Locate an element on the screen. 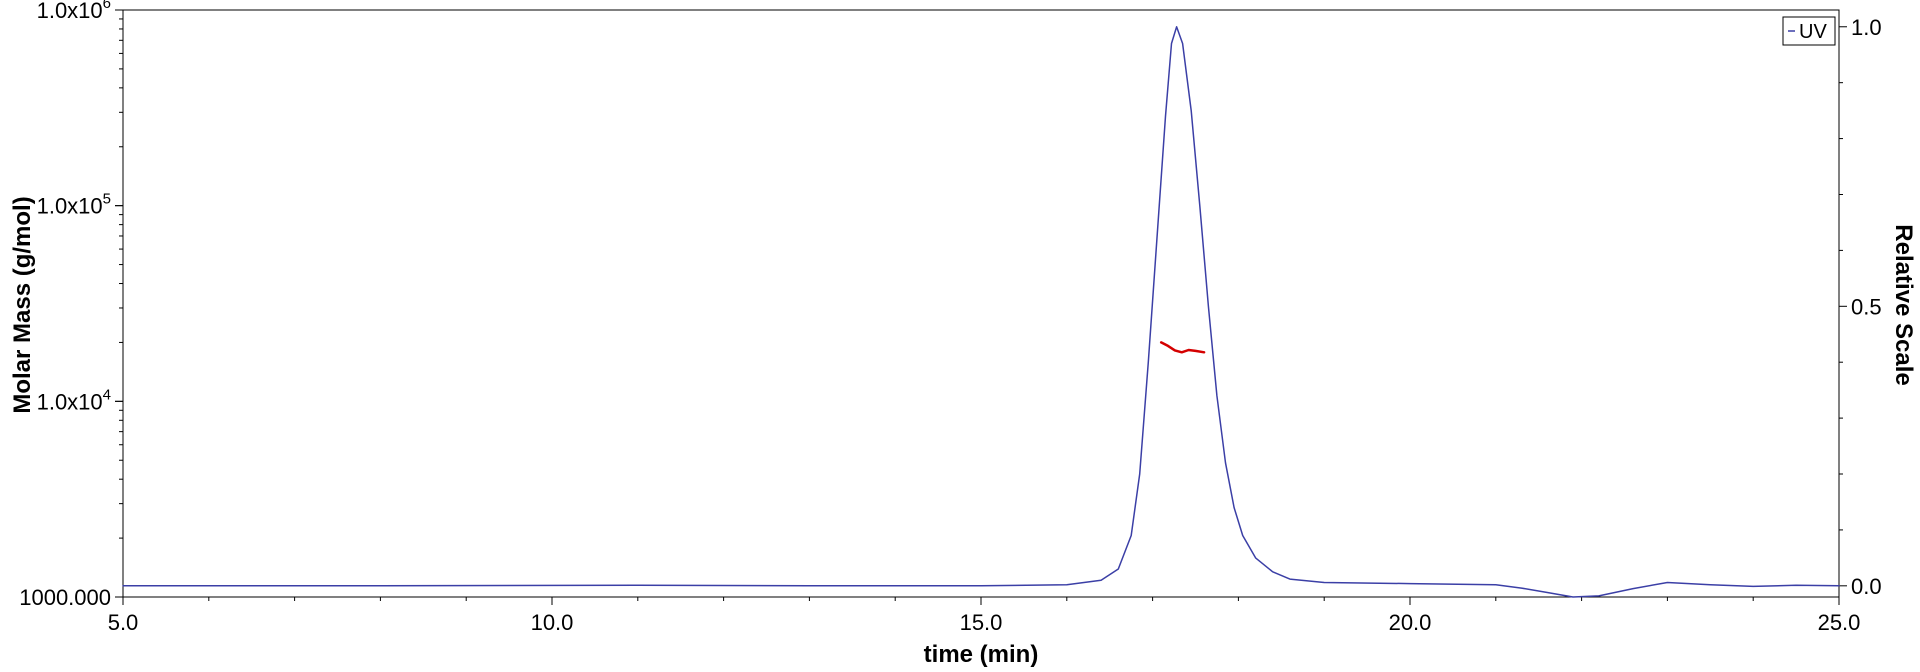 The height and width of the screenshot is (672, 1920). y-left-tick-exponent: 4 is located at coordinates (107, 394).